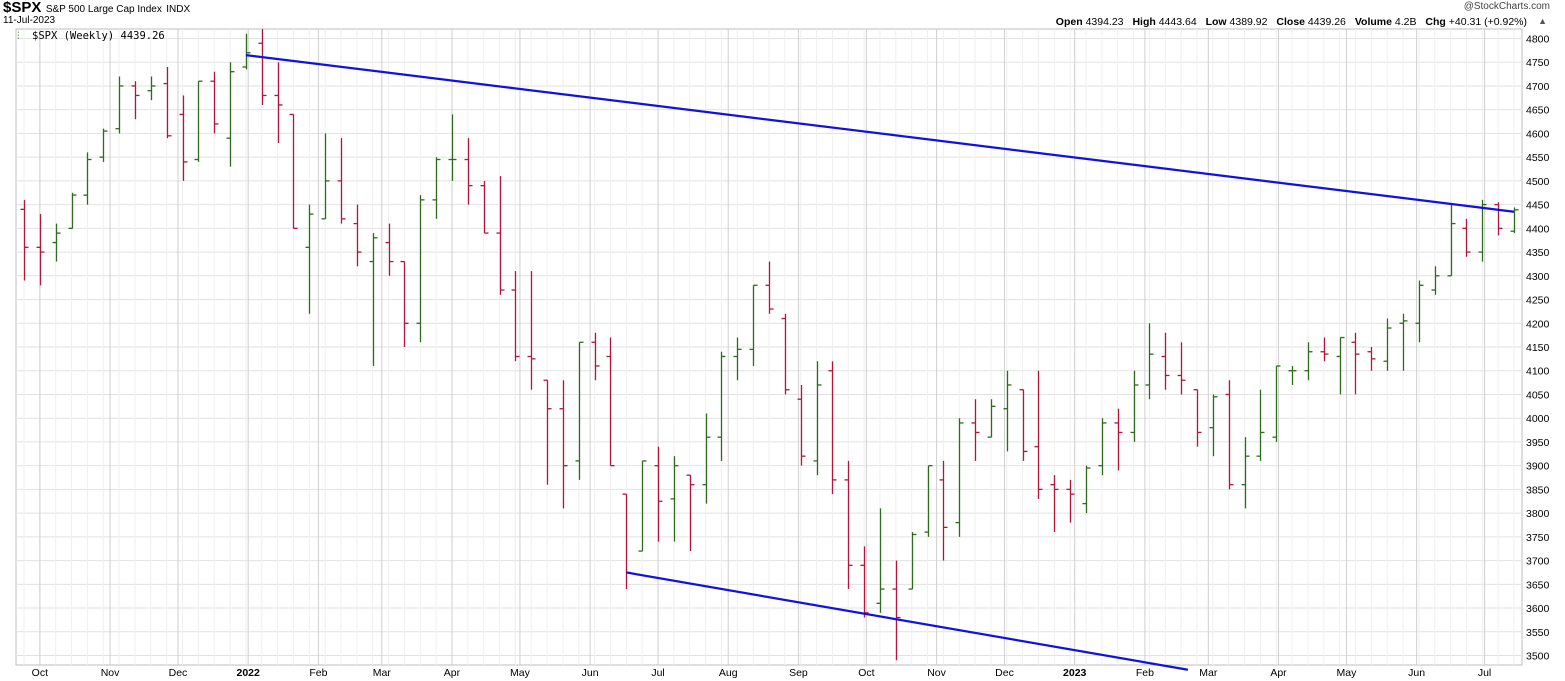  I want to click on x-tick-label: Sep, so click(798, 673).